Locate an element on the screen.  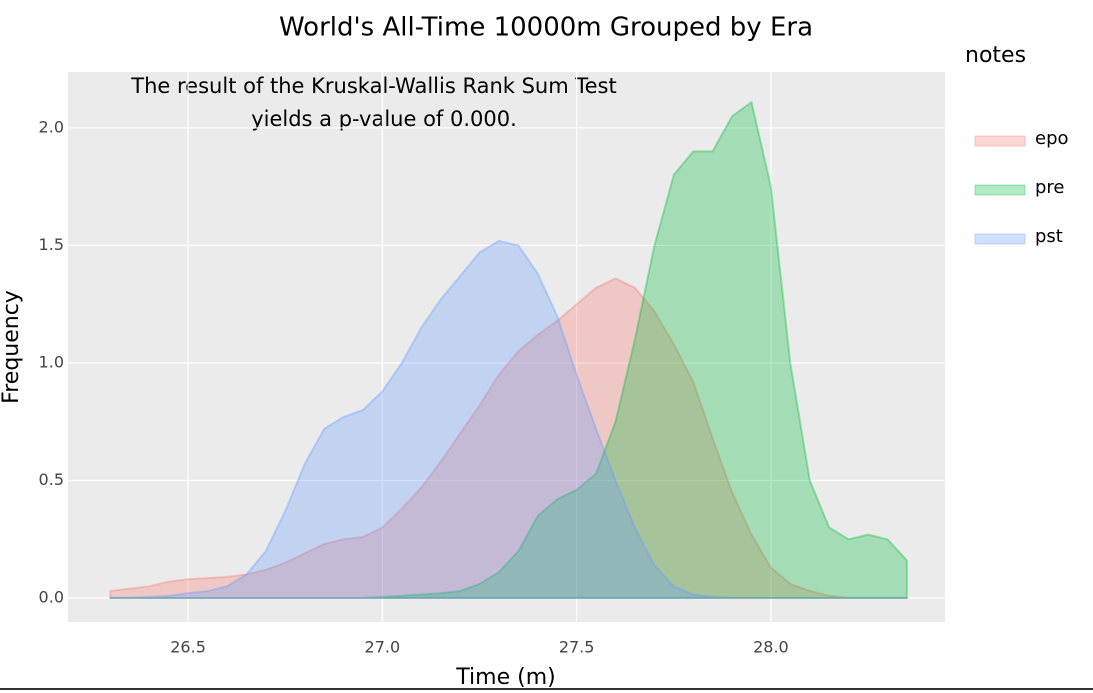
y-axis-label: Frequency is located at coordinates (12, 347).